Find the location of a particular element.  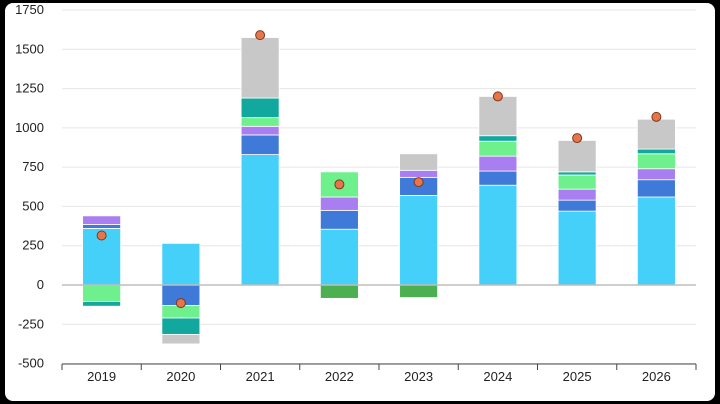

x-tick-label: 2025 is located at coordinates (577, 376).